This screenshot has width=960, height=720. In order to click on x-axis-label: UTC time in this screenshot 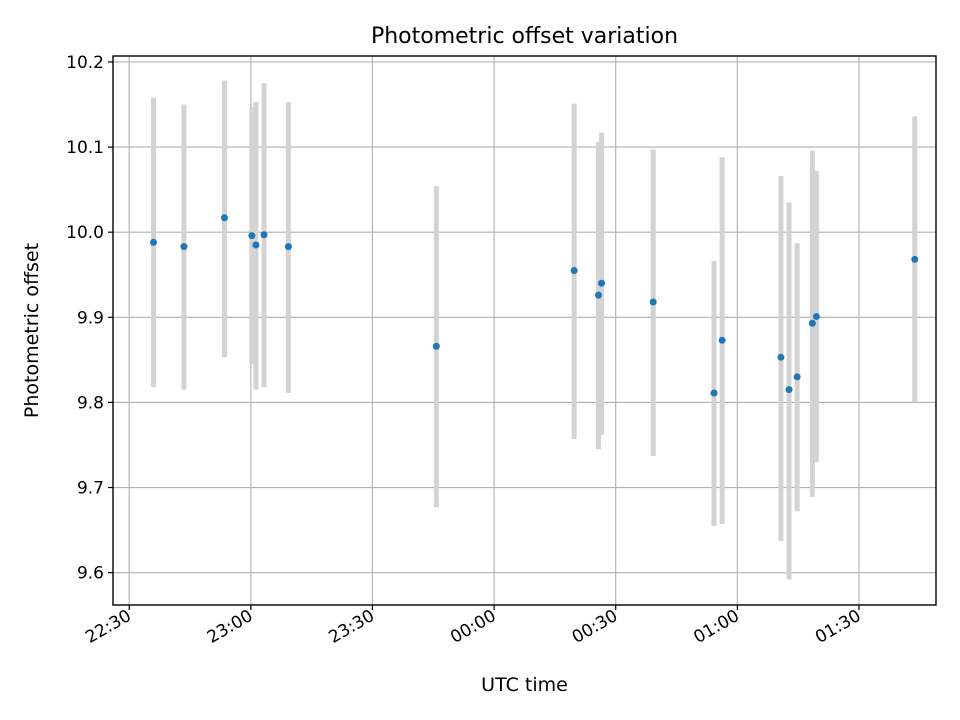, I will do `click(524, 685)`.